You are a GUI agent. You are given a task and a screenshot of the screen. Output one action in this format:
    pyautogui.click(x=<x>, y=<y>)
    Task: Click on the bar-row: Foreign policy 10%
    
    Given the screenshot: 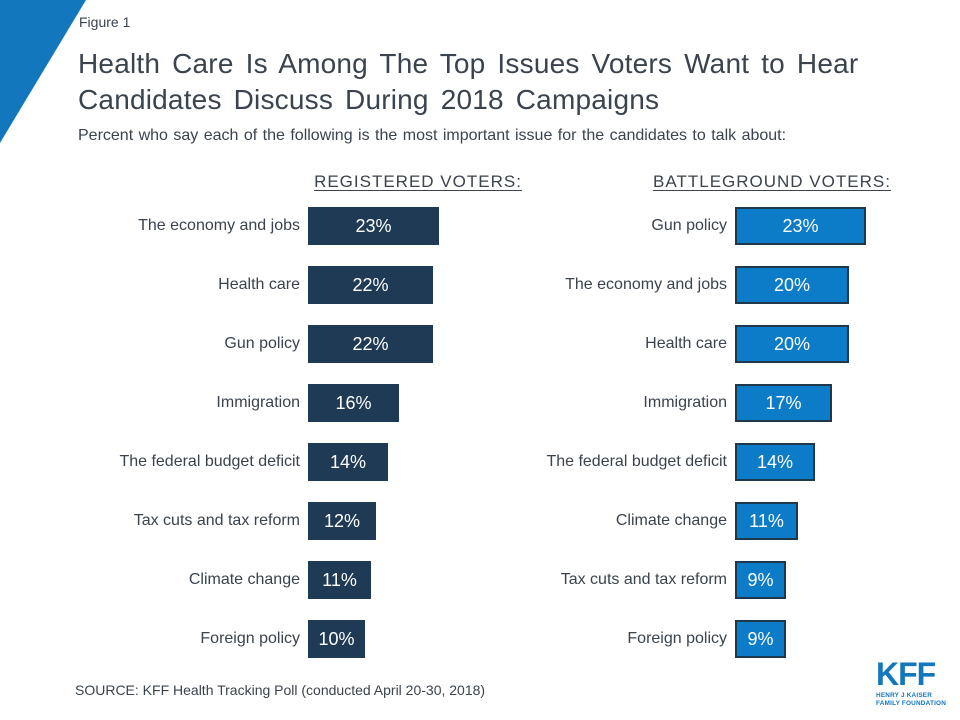 What is the action you would take?
    pyautogui.click(x=260, y=639)
    